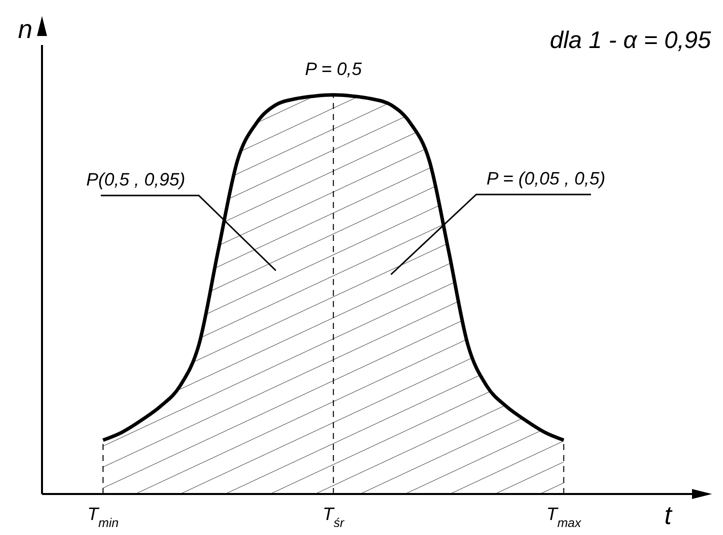  Describe the element at coordinates (333, 517) in the screenshot. I see `x-tick-label: T$_{śr}$` at that location.